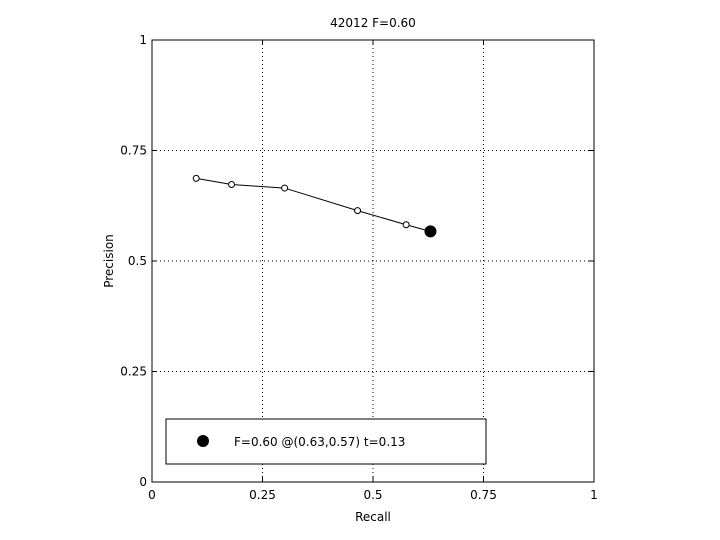 This screenshot has width=720, height=540. What do you see at coordinates (109, 261) in the screenshot?
I see `y-axis-label: Precision` at bounding box center [109, 261].